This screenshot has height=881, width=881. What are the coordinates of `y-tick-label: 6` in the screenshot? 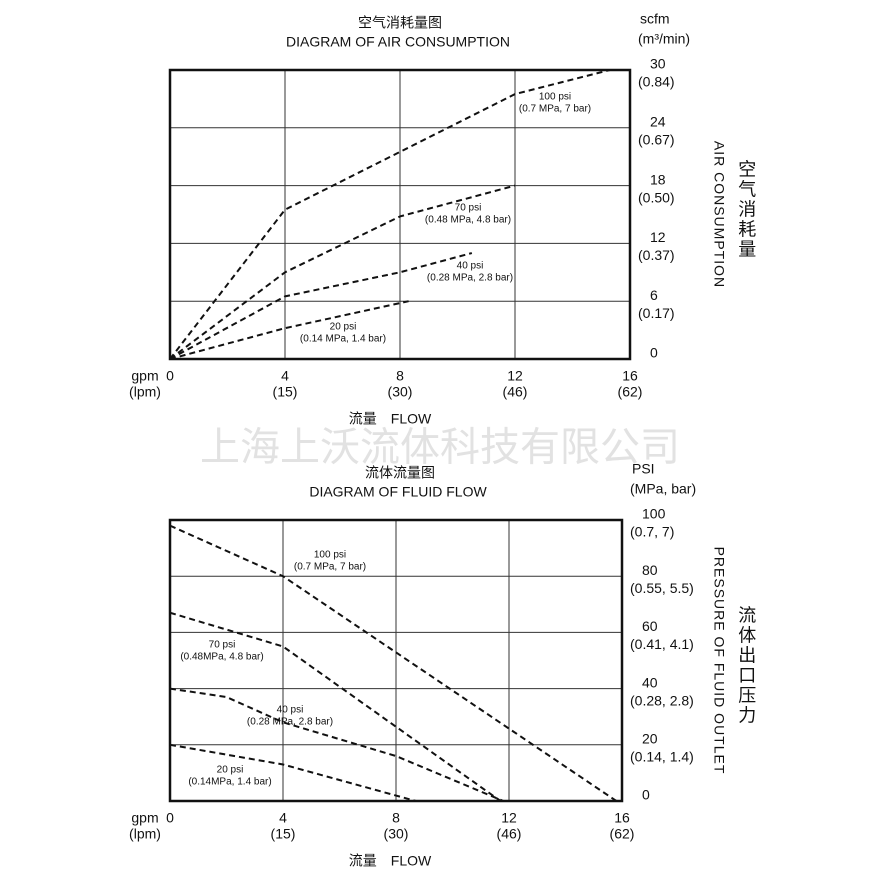 It's located at (654, 295).